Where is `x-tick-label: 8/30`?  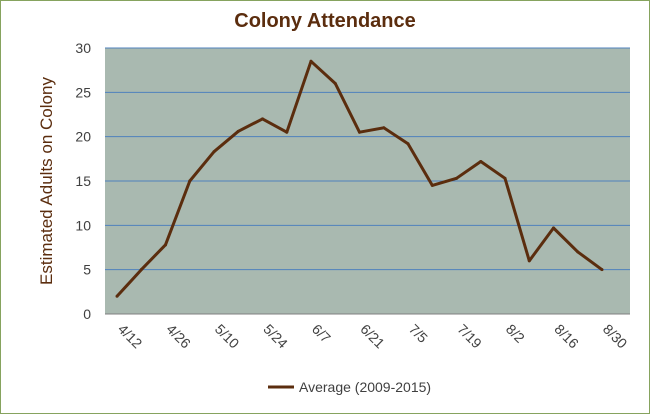 x-tick-label: 8/30 is located at coordinates (615, 336).